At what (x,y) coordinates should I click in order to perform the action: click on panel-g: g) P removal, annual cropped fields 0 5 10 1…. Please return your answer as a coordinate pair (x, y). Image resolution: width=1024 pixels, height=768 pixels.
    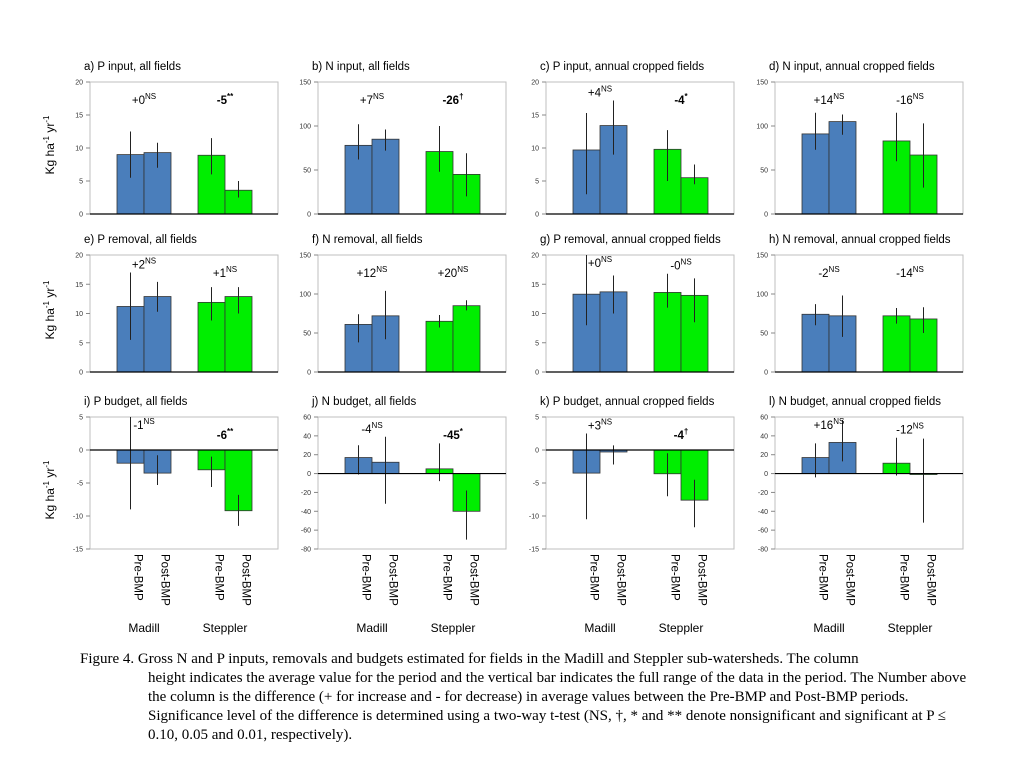
    Looking at the image, I should click on (633, 305).